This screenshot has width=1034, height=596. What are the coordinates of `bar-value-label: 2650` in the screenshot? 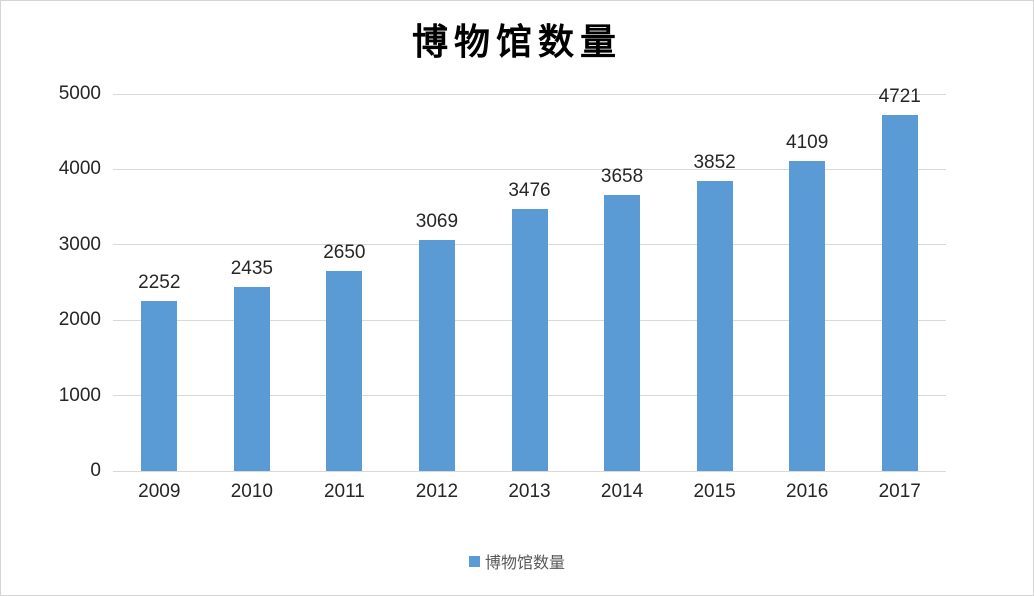 It's located at (344, 253).